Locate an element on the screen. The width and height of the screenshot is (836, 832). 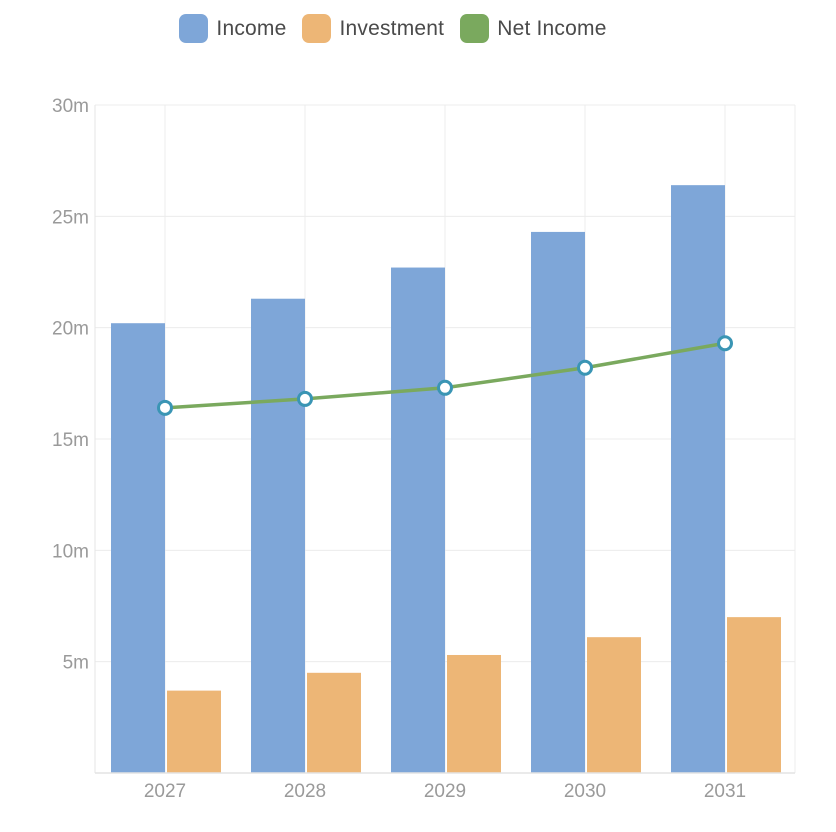
bar-investment-2029 is located at coordinates (474, 713).